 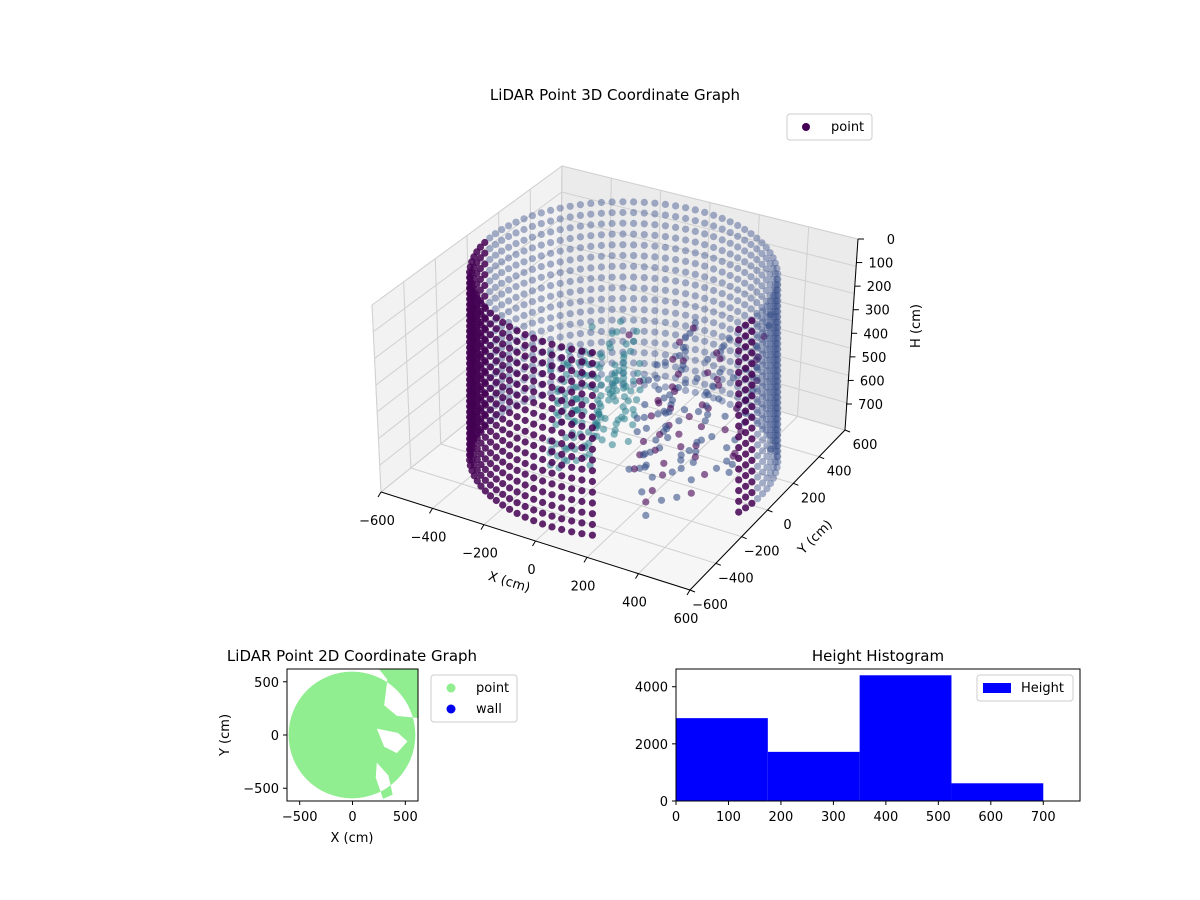 What do you see at coordinates (634, 603) in the screenshot?
I see `x-tick-label: 400` at bounding box center [634, 603].